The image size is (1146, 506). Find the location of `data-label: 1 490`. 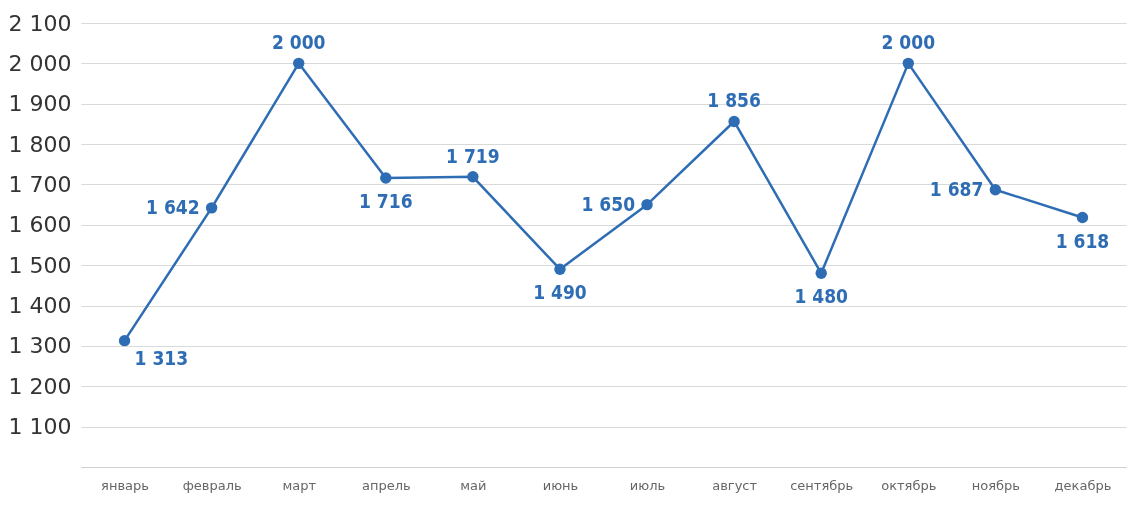

data-label: 1 490 is located at coordinates (560, 292).